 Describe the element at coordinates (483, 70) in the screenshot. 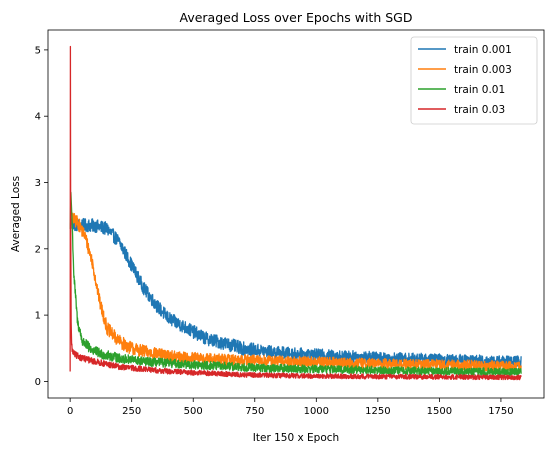

I see `legend-label: train 0.003` at that location.